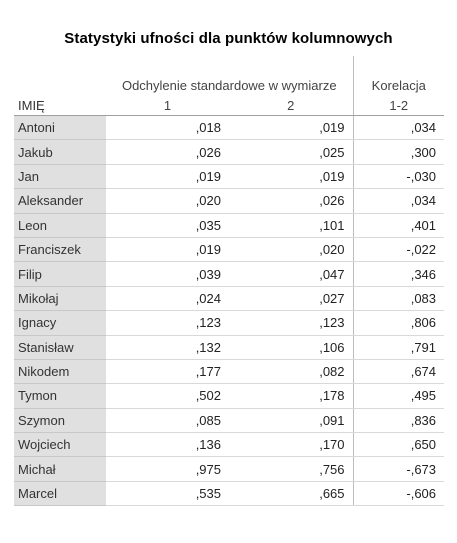 This screenshot has height=543, width=457. I want to click on dim1-value-cell: ,085, so click(167, 421).